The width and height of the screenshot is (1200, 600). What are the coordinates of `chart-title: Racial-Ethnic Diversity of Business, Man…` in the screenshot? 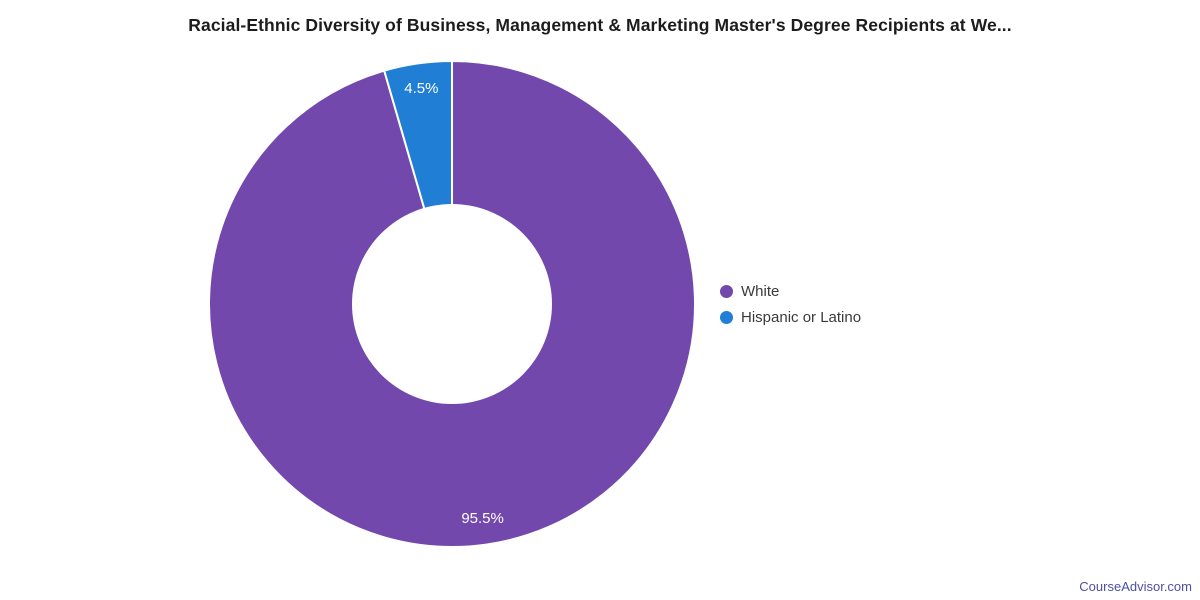 It's located at (600, 25).